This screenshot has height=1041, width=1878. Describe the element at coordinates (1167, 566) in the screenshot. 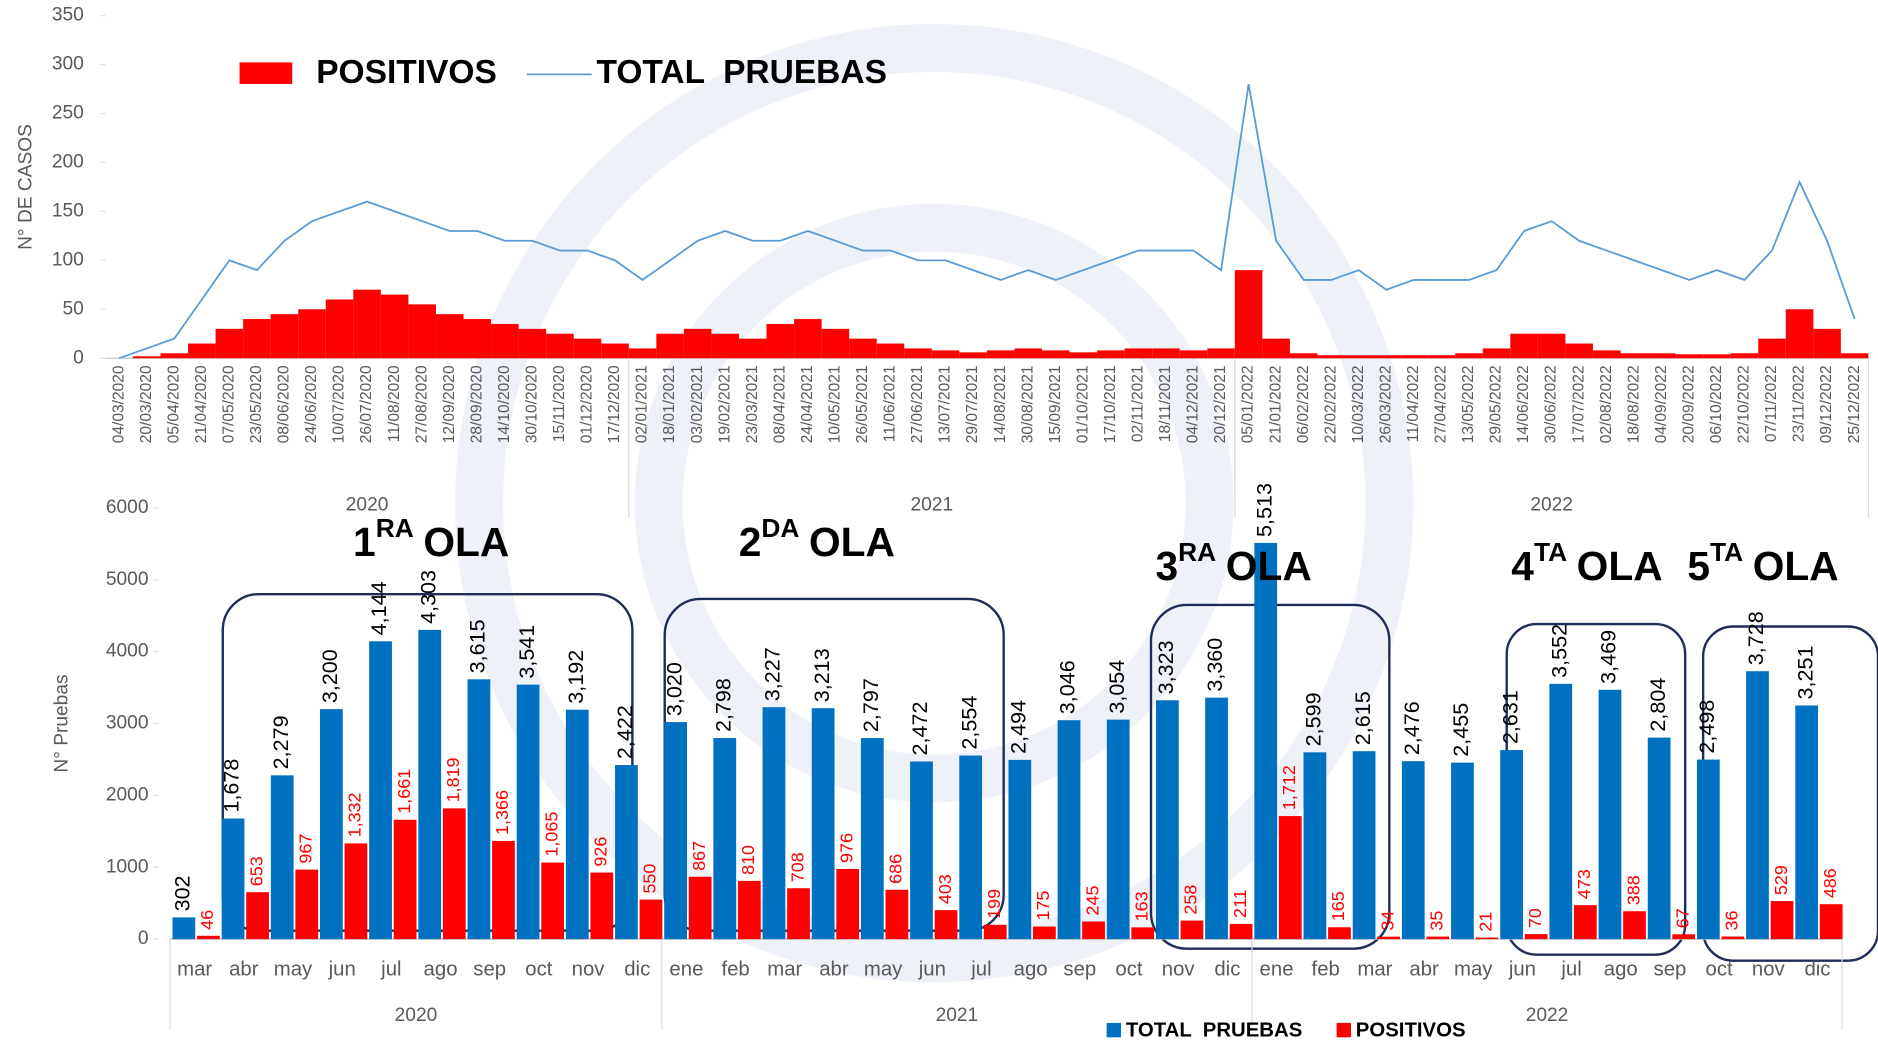

I see `wave-number: 3` at that location.